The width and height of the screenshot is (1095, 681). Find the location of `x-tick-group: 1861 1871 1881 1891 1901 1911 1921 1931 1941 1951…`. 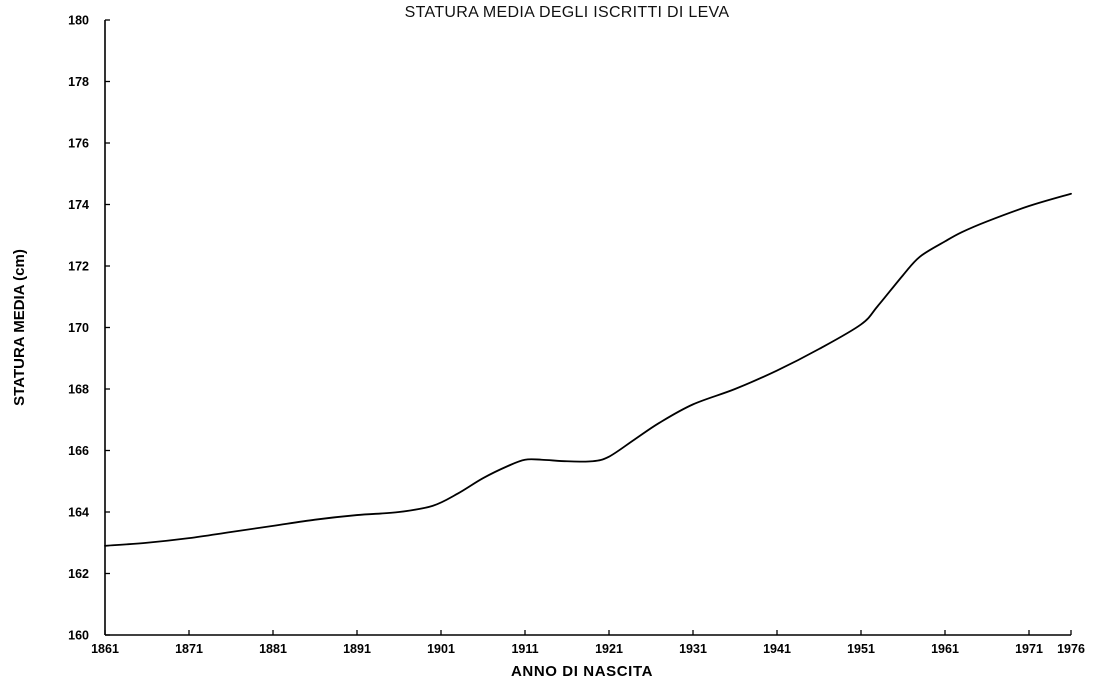

x-tick-group: 1861 1871 1881 1891 1901 1911 1921 1931 1941 1951… is located at coordinates (588, 643).